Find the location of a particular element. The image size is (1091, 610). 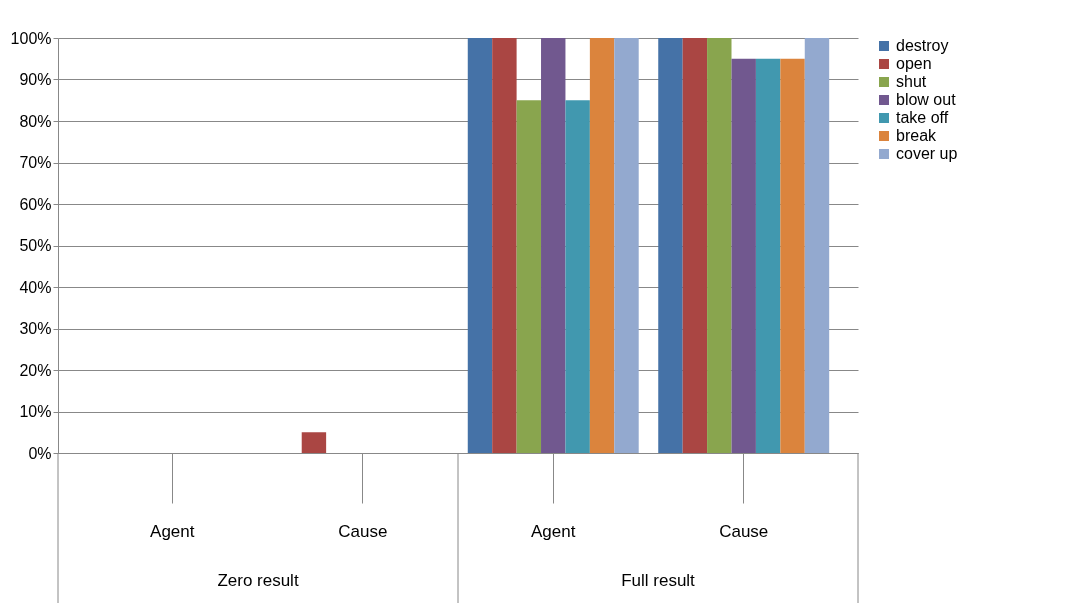

legend-label: shut is located at coordinates (911, 81).